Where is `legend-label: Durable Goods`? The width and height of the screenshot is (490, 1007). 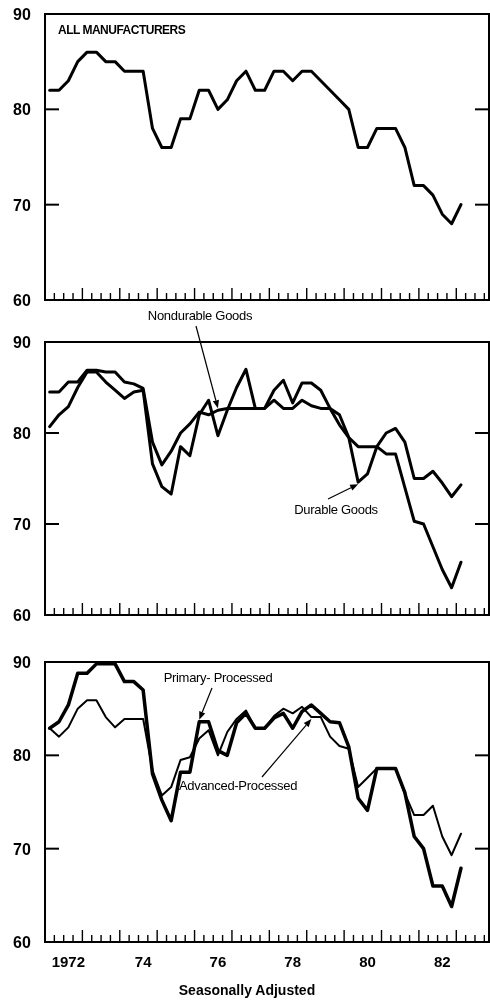
legend-label: Durable Goods is located at coordinates (336, 509).